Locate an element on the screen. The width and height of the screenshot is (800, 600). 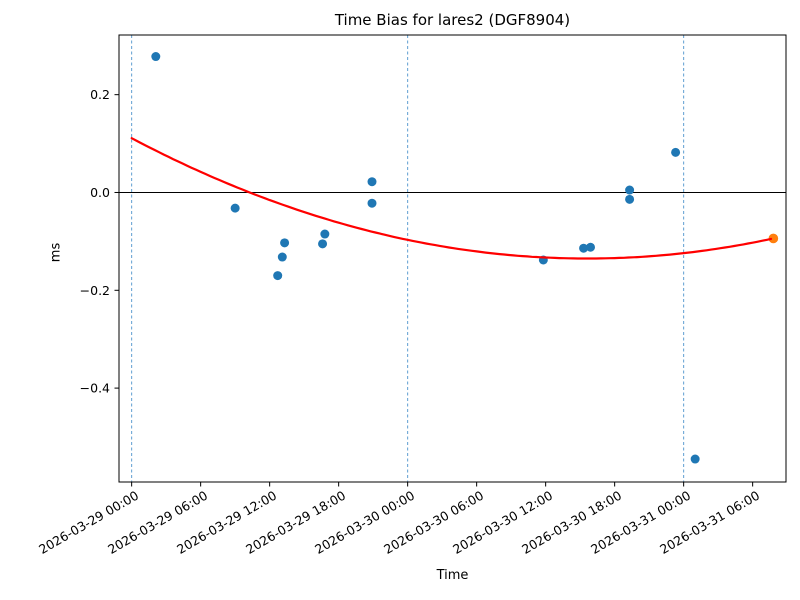
latest-data-point is located at coordinates (773, 238).